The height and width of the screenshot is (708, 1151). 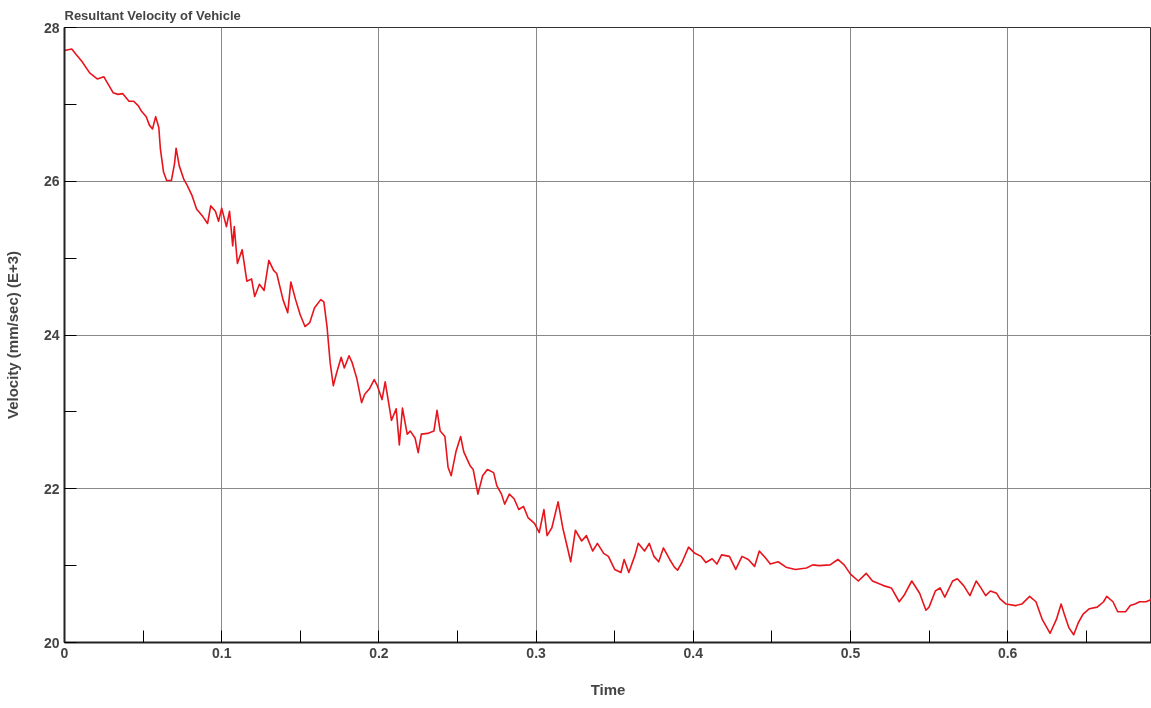 I want to click on x-axis-title: Time, so click(x=608, y=689).